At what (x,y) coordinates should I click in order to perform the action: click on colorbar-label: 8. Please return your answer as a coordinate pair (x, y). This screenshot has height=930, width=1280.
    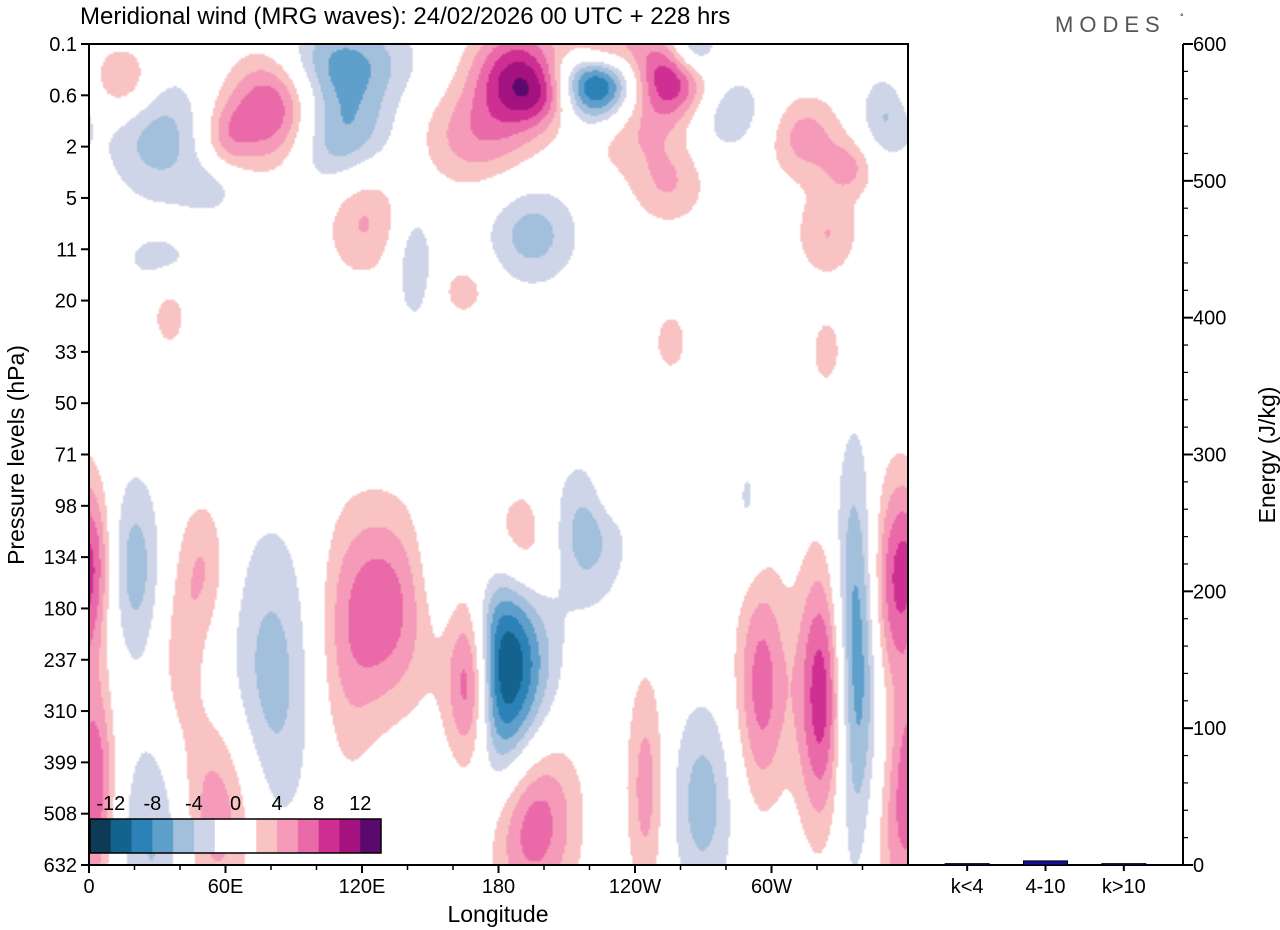
    Looking at the image, I should click on (318, 804).